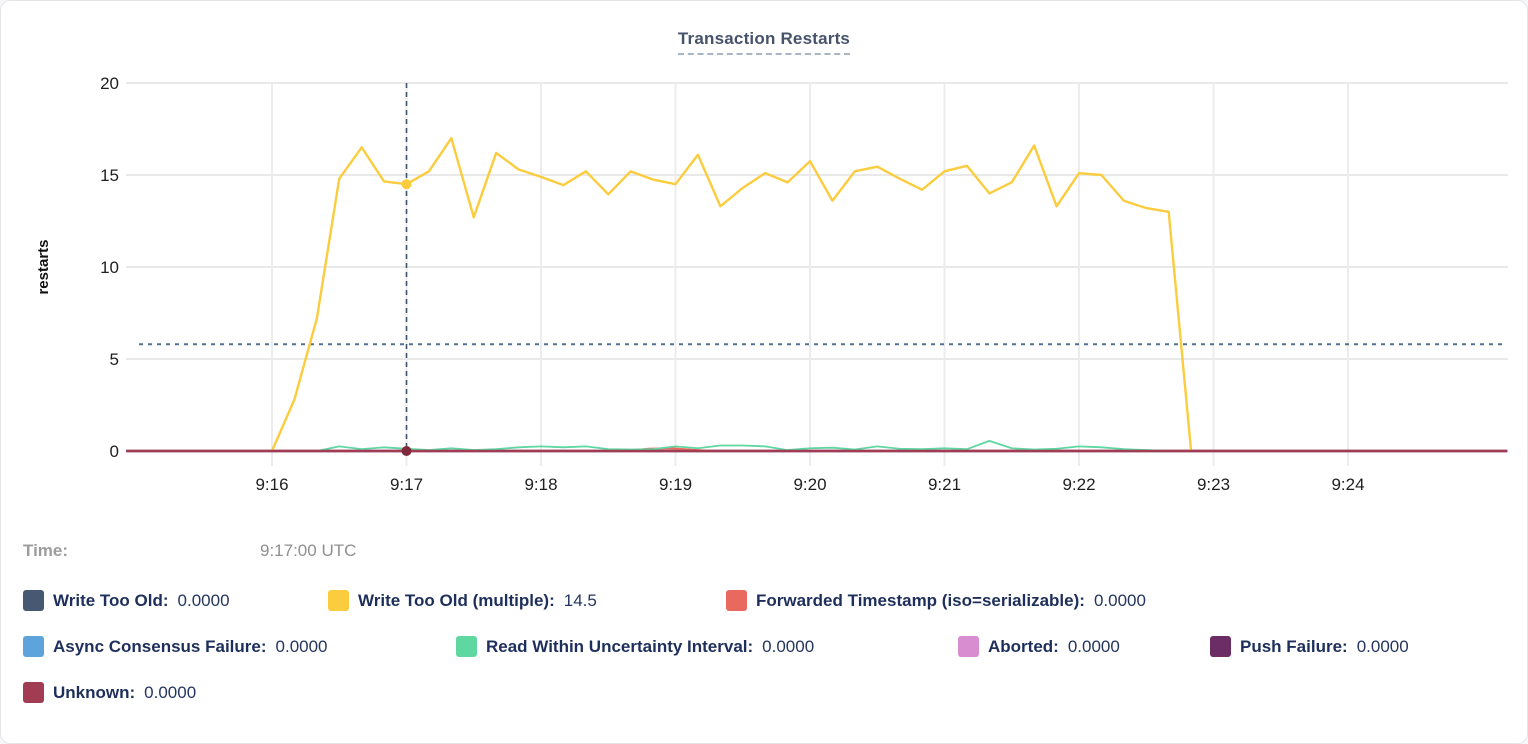 The height and width of the screenshot is (744, 1528). What do you see at coordinates (406, 451) in the screenshot?
I see `hover-point-unknown` at bounding box center [406, 451].